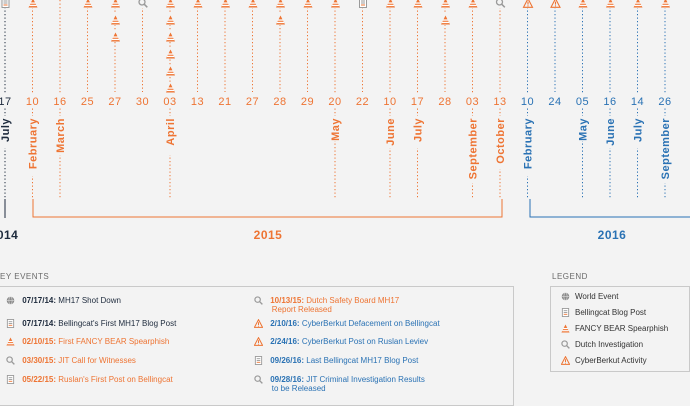 The image size is (690, 406). What do you see at coordinates (285, 341) in the screenshot?
I see `key-event-date: 2/24/16:` at bounding box center [285, 341].